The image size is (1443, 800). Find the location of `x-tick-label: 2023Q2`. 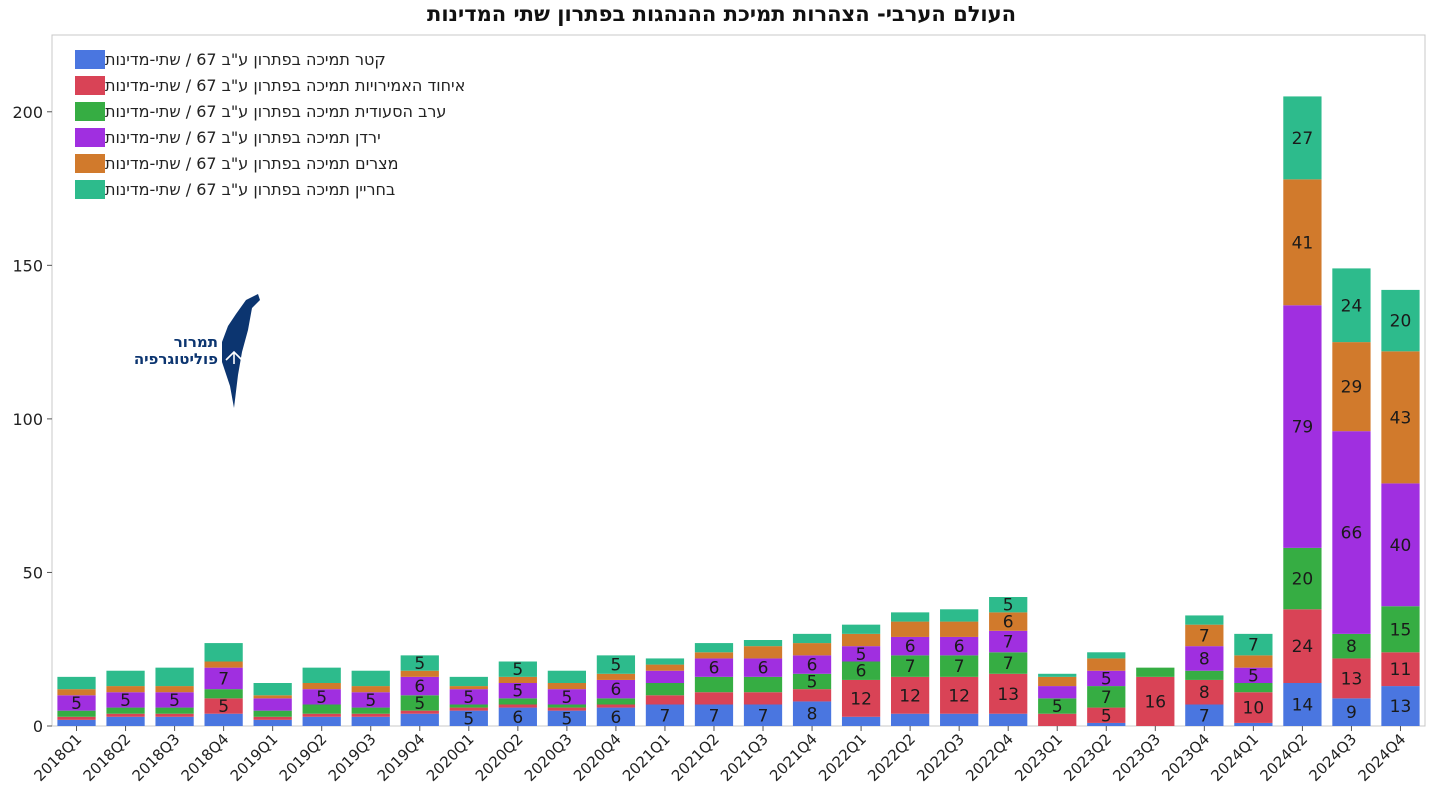

x-tick-label: 2023Q2 is located at coordinates (1087, 757).